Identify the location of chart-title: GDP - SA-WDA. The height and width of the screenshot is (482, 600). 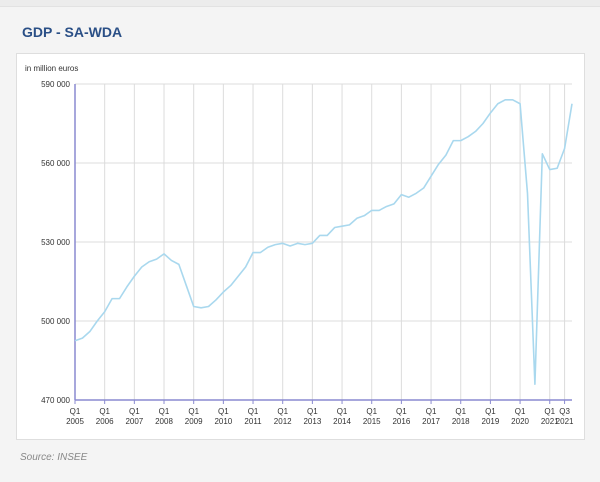
(72, 32).